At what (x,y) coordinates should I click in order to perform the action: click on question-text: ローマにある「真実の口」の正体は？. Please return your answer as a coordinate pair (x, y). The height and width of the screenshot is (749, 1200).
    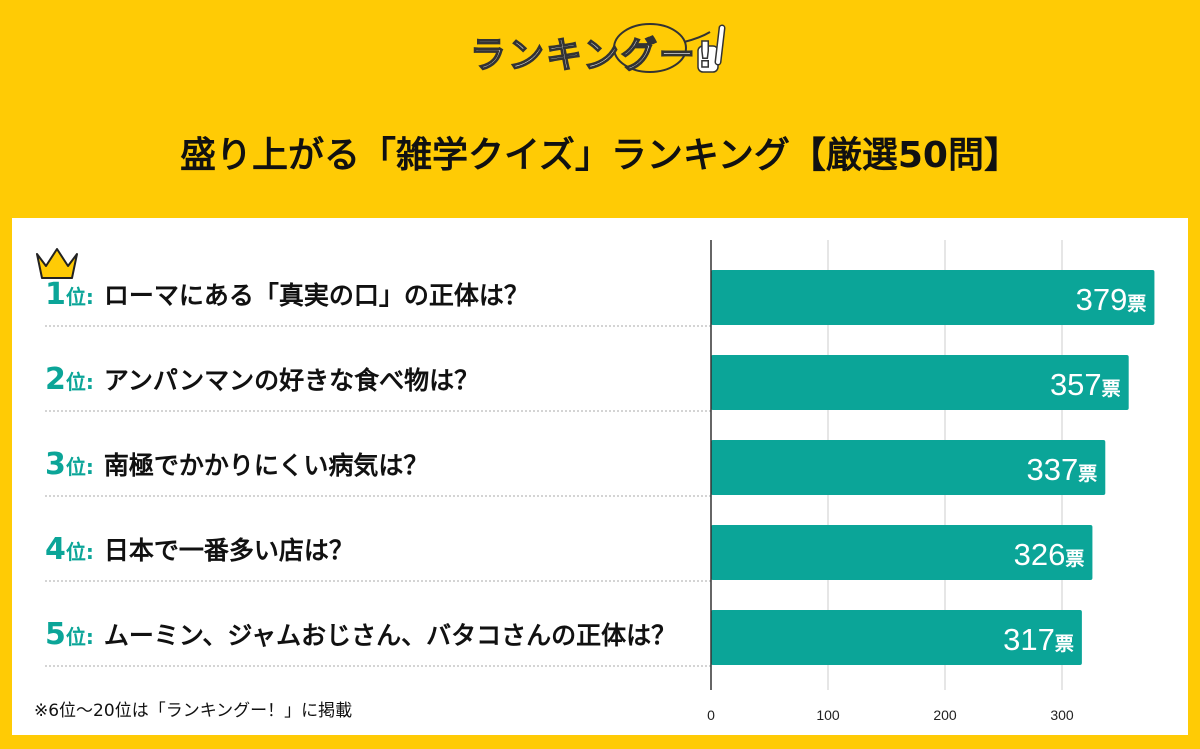
    Looking at the image, I should click on (316, 295).